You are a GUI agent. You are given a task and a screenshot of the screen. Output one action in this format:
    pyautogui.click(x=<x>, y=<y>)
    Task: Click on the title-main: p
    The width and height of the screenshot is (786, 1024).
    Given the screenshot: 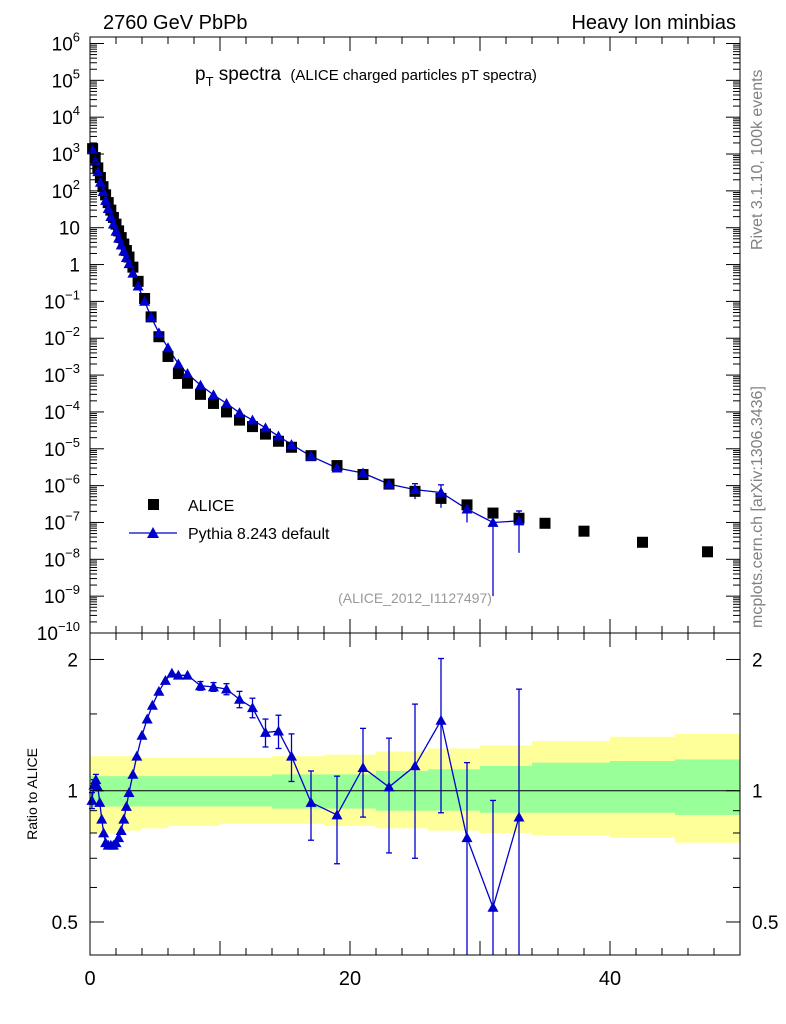 What is the action you would take?
    pyautogui.click(x=200, y=74)
    